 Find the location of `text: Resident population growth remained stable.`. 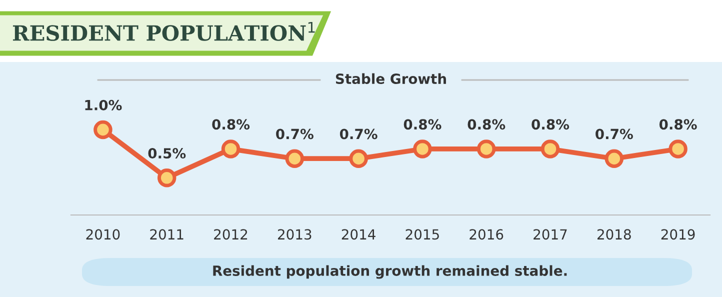

text: Resident population growth remained stable. is located at coordinates (390, 272).